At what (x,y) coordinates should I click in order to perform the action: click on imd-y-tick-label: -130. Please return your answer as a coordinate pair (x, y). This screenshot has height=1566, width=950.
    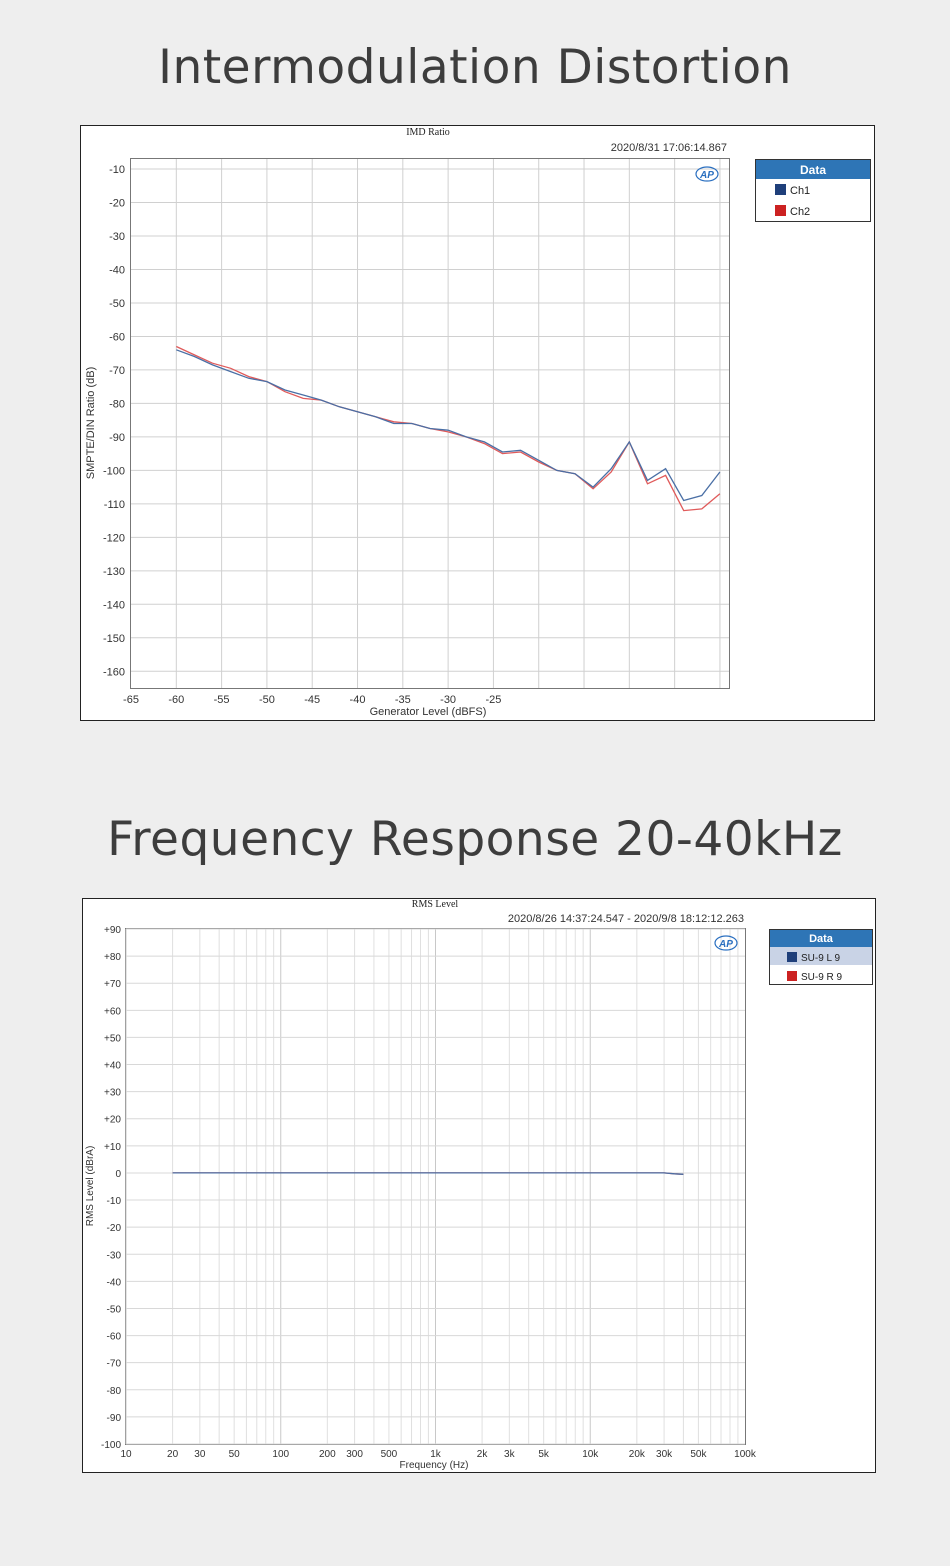
    Looking at the image, I should click on (114, 572).